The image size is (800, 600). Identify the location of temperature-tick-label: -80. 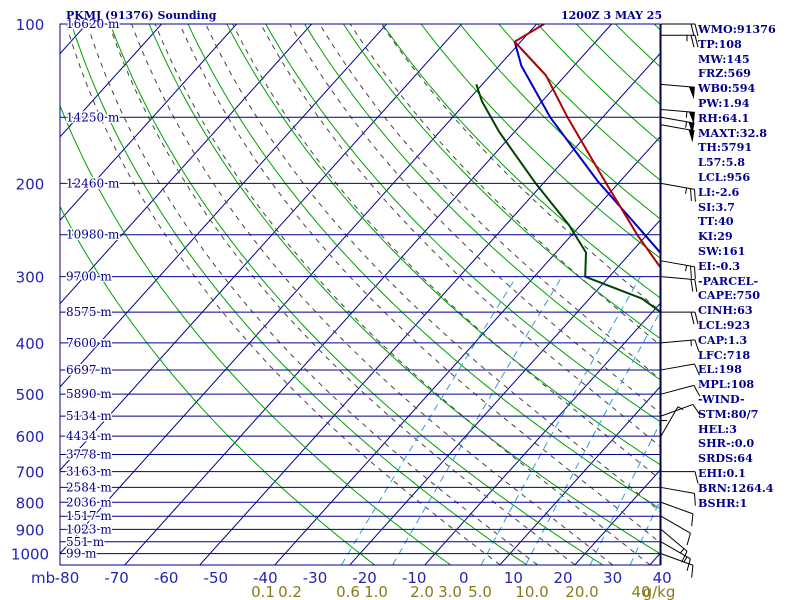
(67, 578).